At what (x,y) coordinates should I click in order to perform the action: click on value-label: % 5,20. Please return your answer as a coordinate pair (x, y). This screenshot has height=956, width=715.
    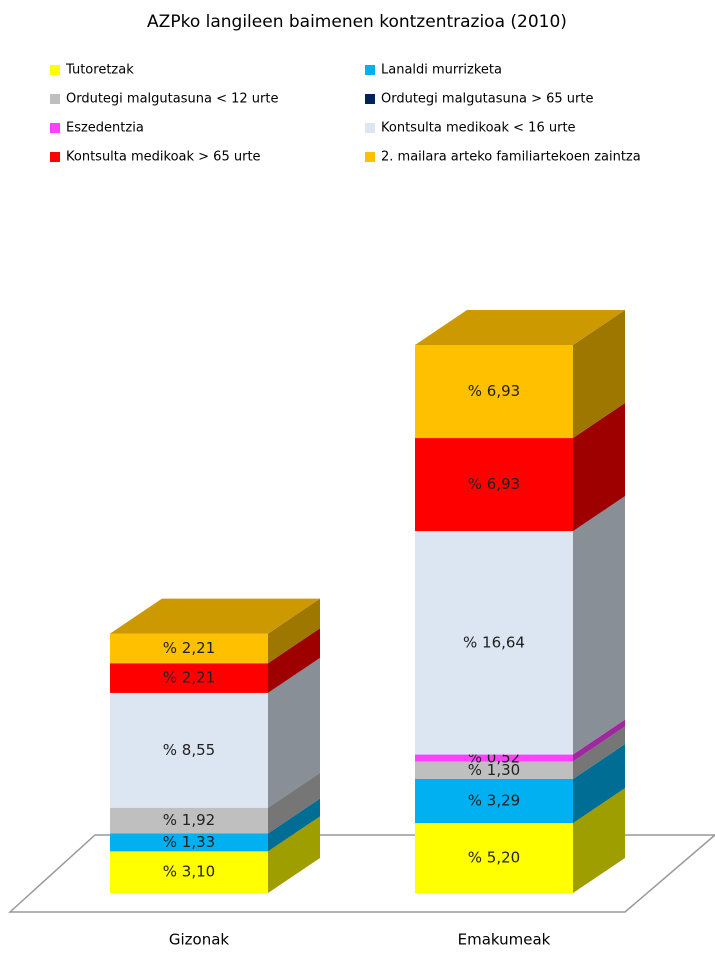
    Looking at the image, I should click on (494, 858).